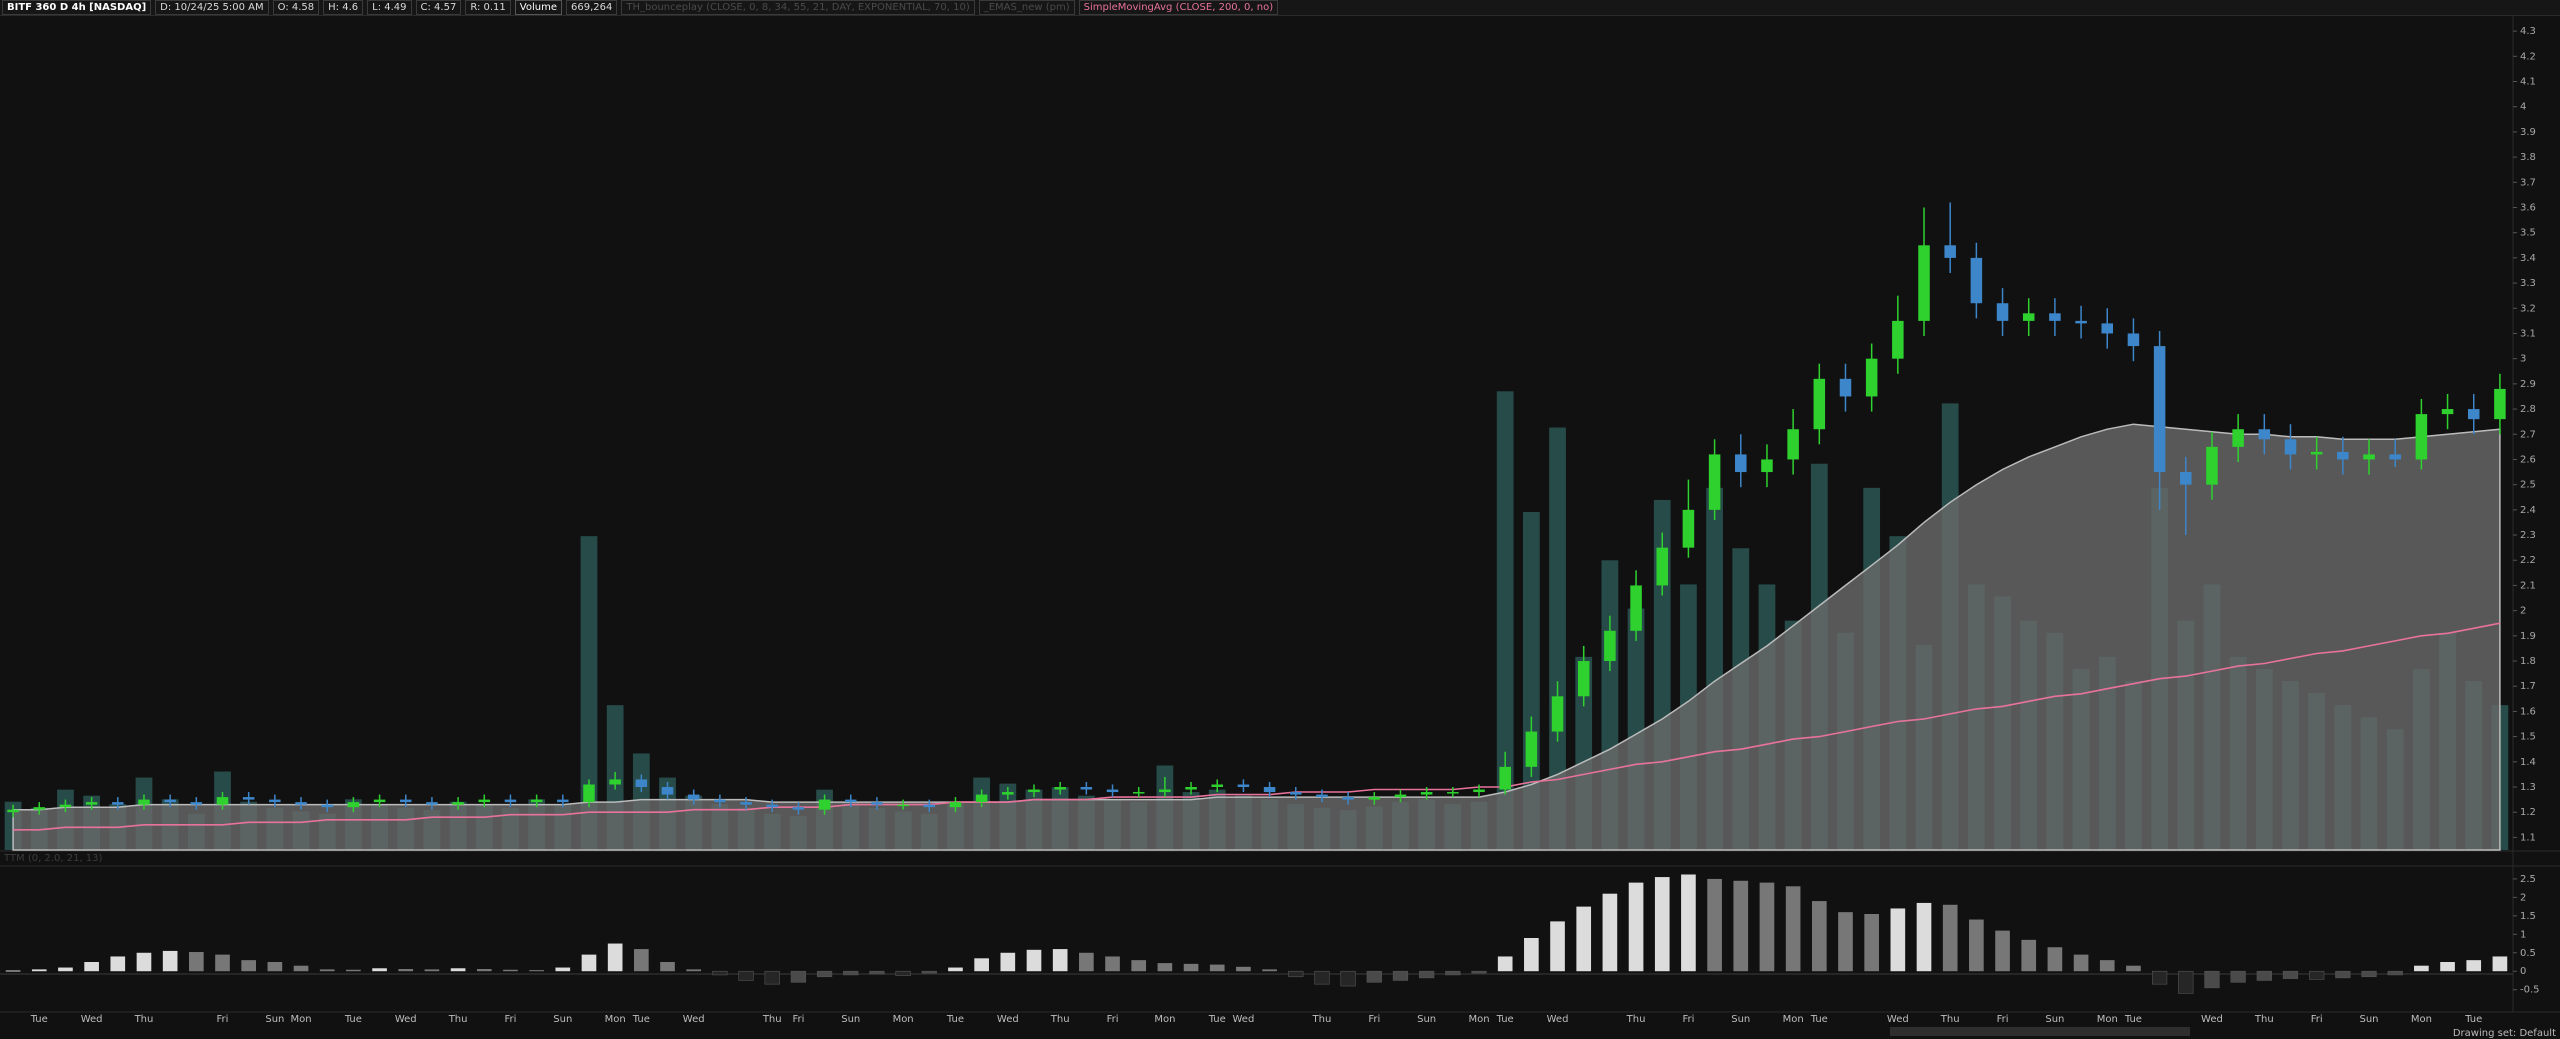 The width and height of the screenshot is (2560, 1039). What do you see at coordinates (2528, 233) in the screenshot?
I see `y-tick-label: 3.5` at bounding box center [2528, 233].